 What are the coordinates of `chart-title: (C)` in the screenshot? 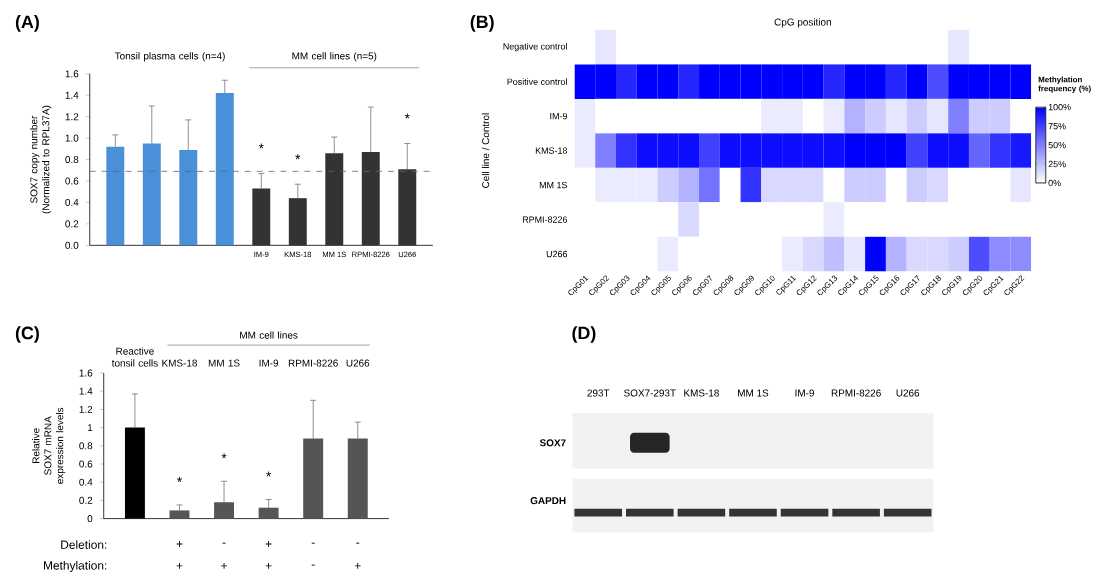 It's located at (27, 334).